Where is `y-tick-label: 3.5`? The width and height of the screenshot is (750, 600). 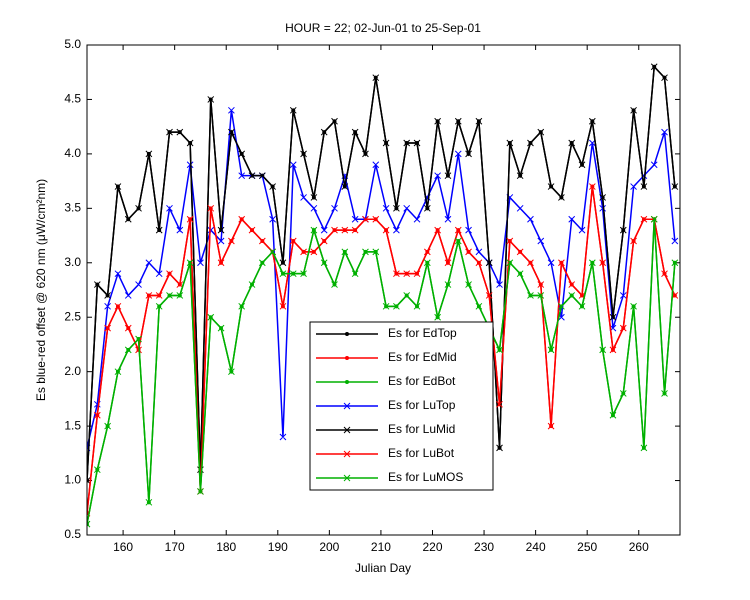 y-tick-label: 3.5 is located at coordinates (72, 208).